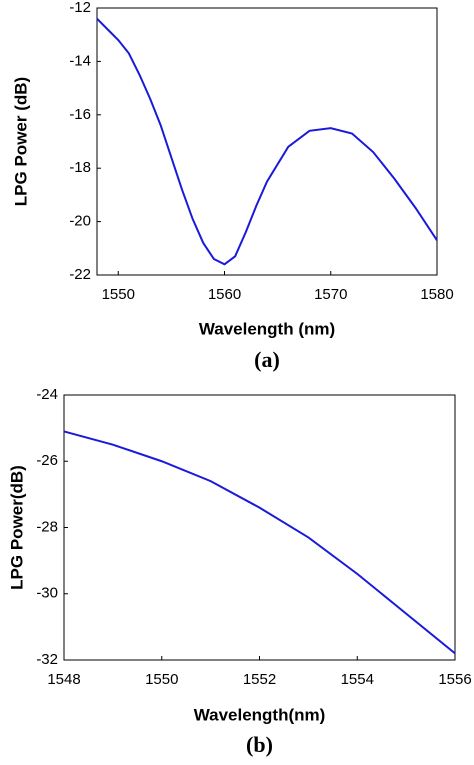 The image size is (474, 765). Describe the element at coordinates (357, 679) in the screenshot. I see `x-tick-label: 1554` at that location.